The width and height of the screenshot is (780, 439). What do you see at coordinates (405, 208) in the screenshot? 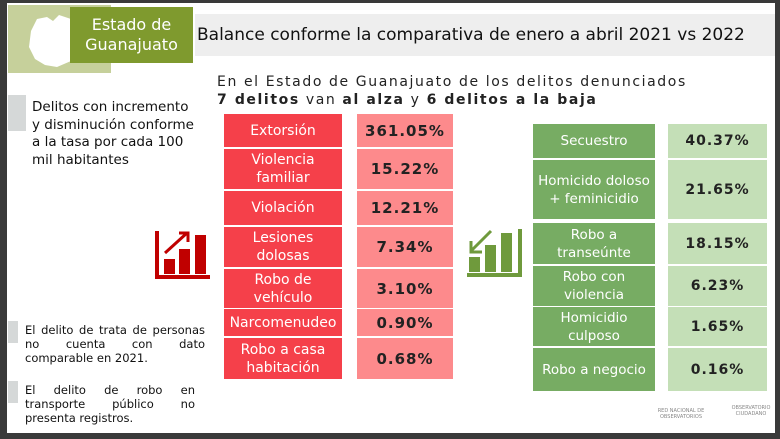
I see `crime-rate-value: 12.21%` at bounding box center [405, 208].